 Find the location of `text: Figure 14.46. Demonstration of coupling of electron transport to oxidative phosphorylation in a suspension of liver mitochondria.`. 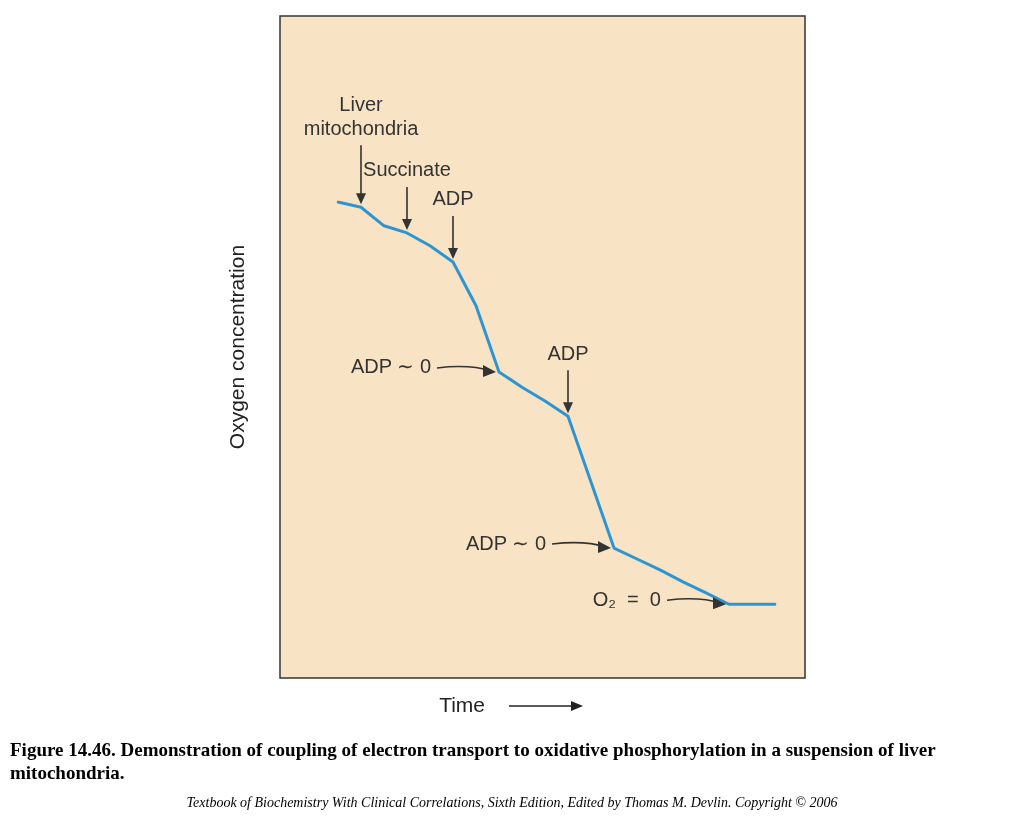

text: Figure 14.46. Demonstration of coupling of electron transport to oxidative phosphorylation in a suspension of liver mitochondria. is located at coordinates (473, 761).